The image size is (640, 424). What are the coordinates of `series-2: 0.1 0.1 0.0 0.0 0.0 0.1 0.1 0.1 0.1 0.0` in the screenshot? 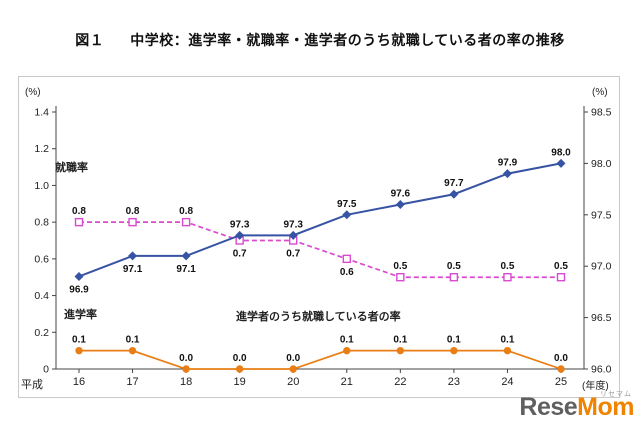 It's located at (320, 354).